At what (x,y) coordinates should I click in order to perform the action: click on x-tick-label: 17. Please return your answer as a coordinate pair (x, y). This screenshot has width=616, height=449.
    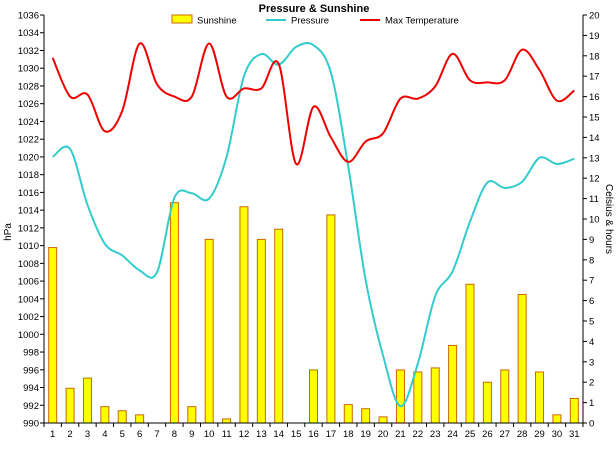
    Looking at the image, I should click on (331, 434).